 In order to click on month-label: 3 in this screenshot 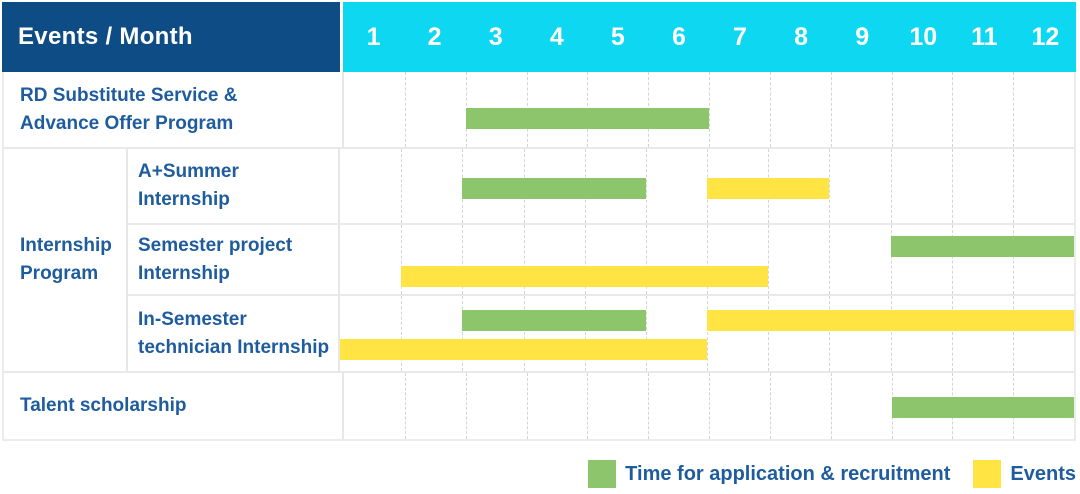, I will do `click(495, 36)`.